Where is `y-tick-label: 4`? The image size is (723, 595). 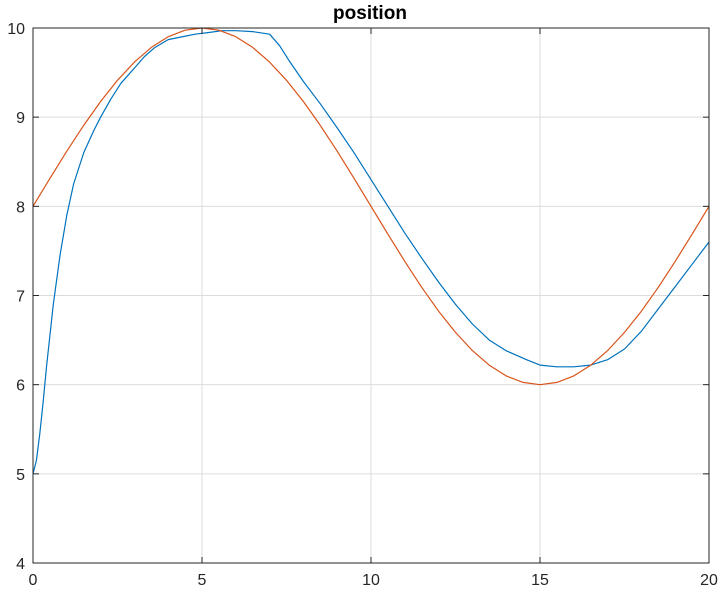
y-tick-label: 4 is located at coordinates (20, 564).